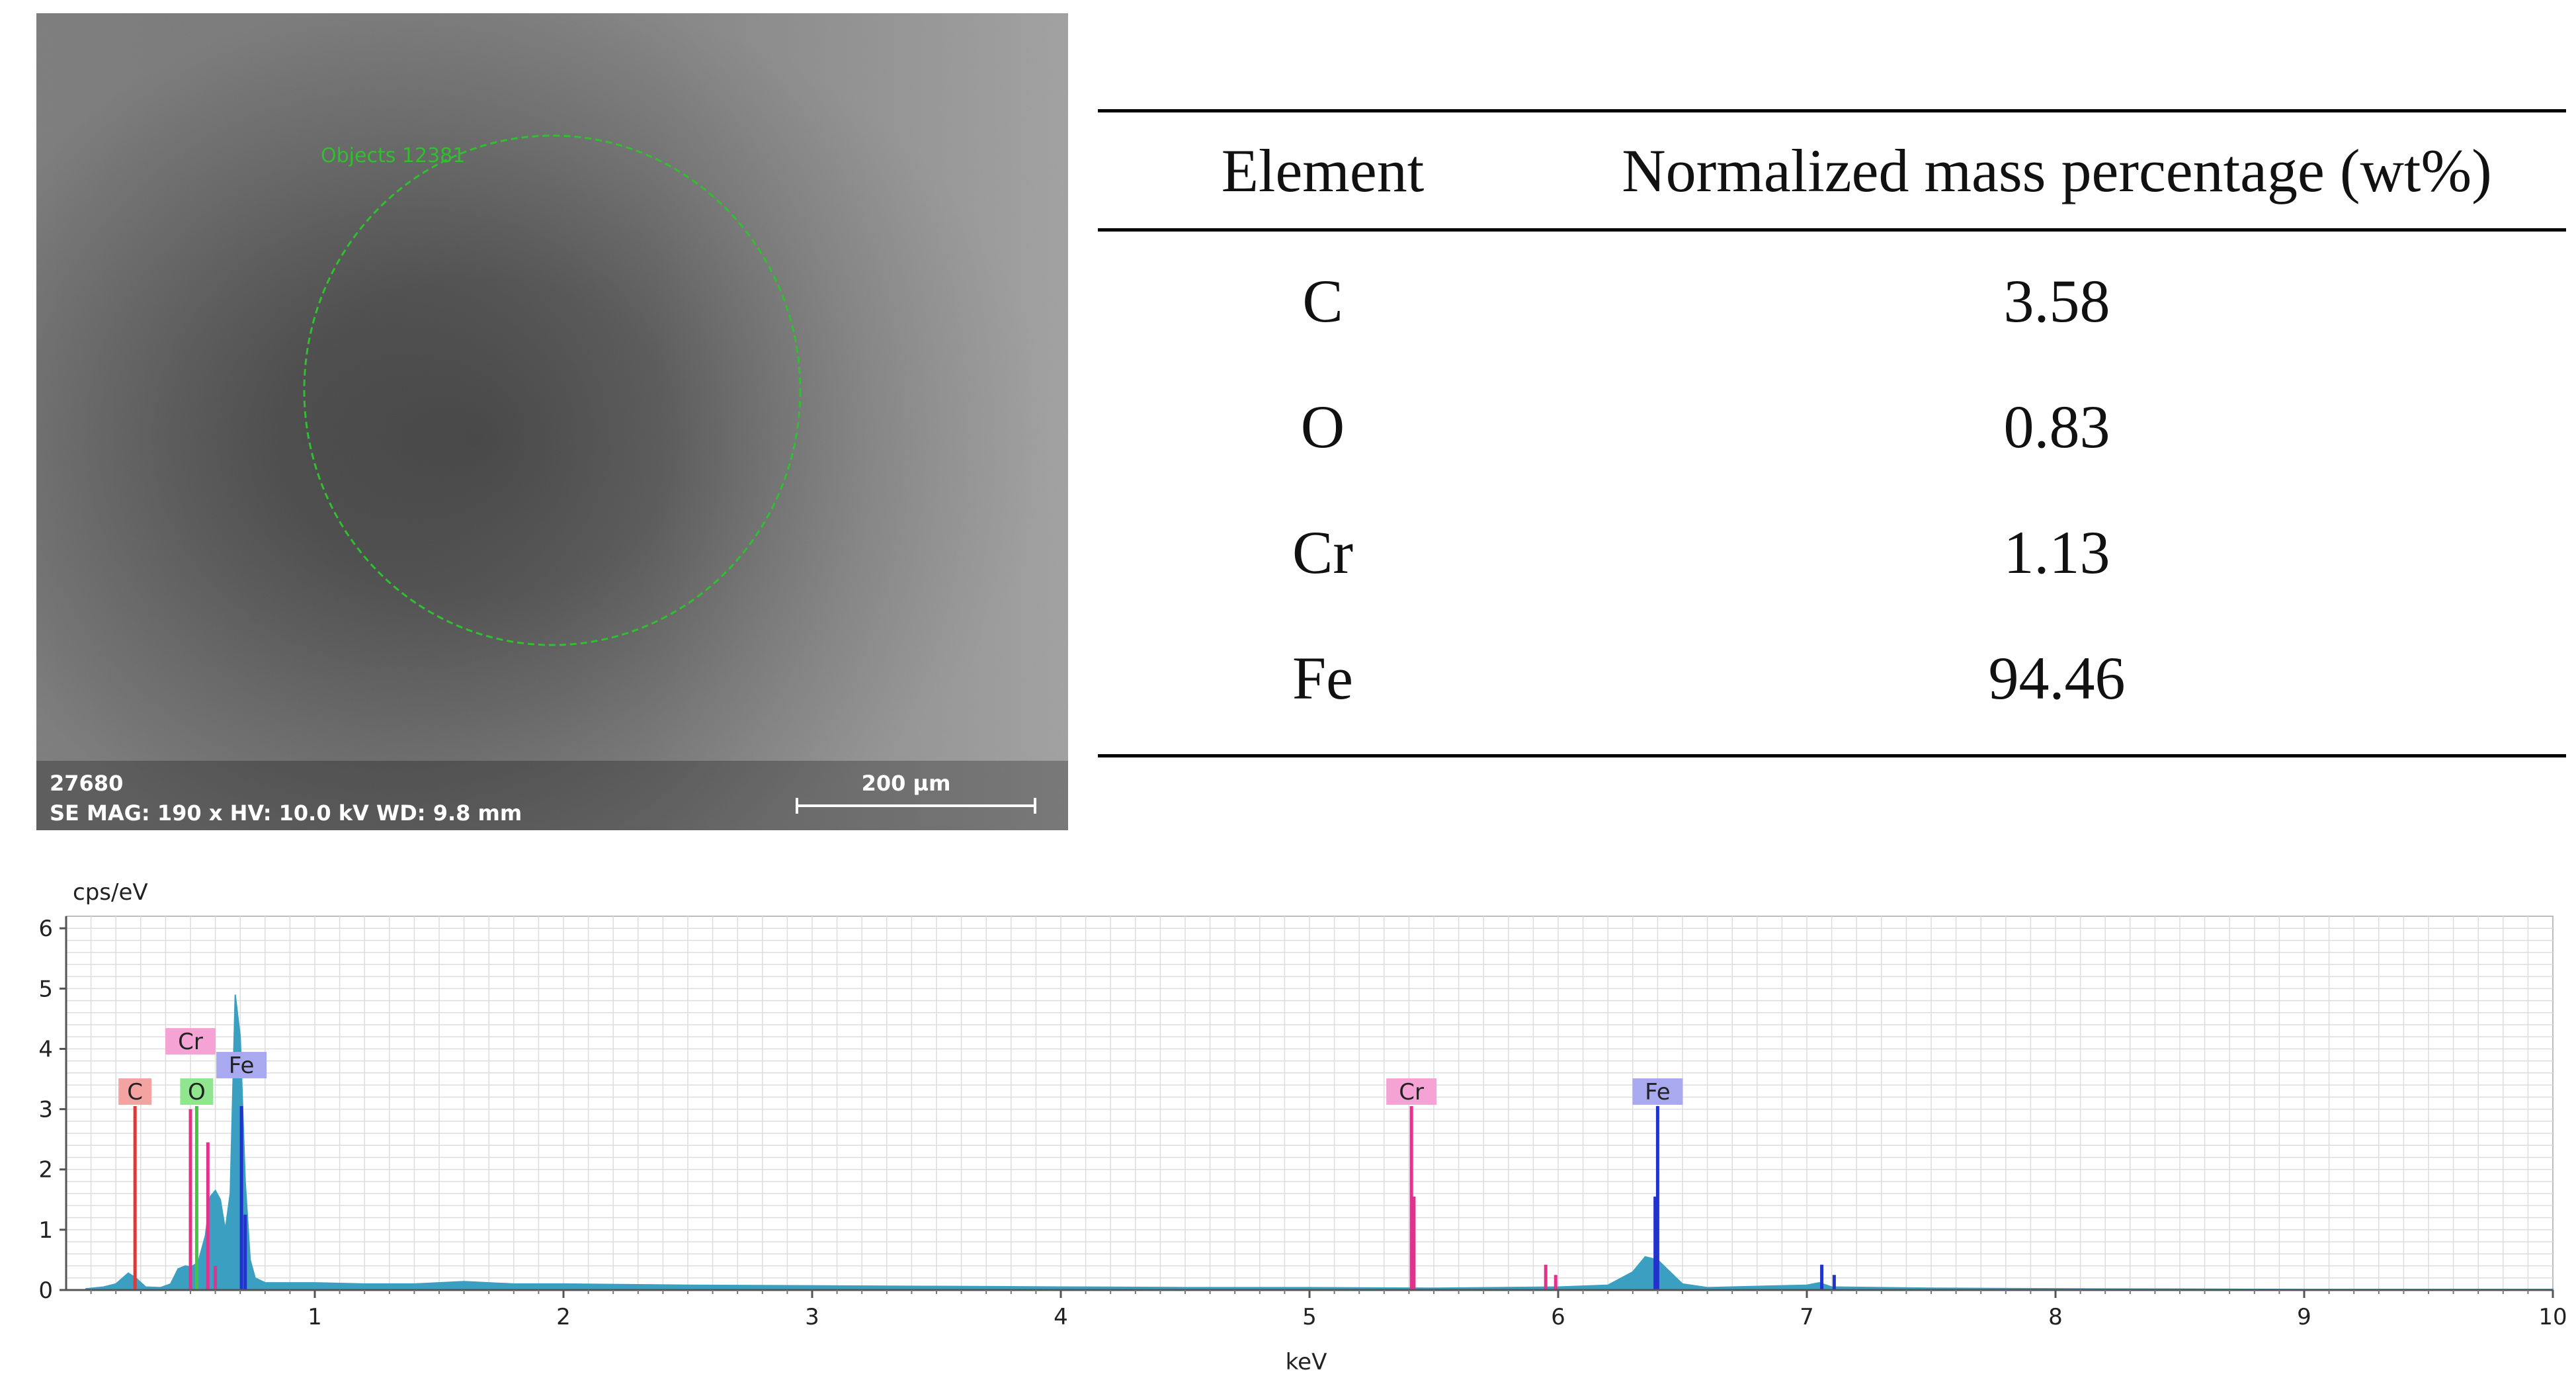 The height and width of the screenshot is (1378, 2576). Describe the element at coordinates (1832, 427) in the screenshot. I see `table-row: O 0.83` at that location.